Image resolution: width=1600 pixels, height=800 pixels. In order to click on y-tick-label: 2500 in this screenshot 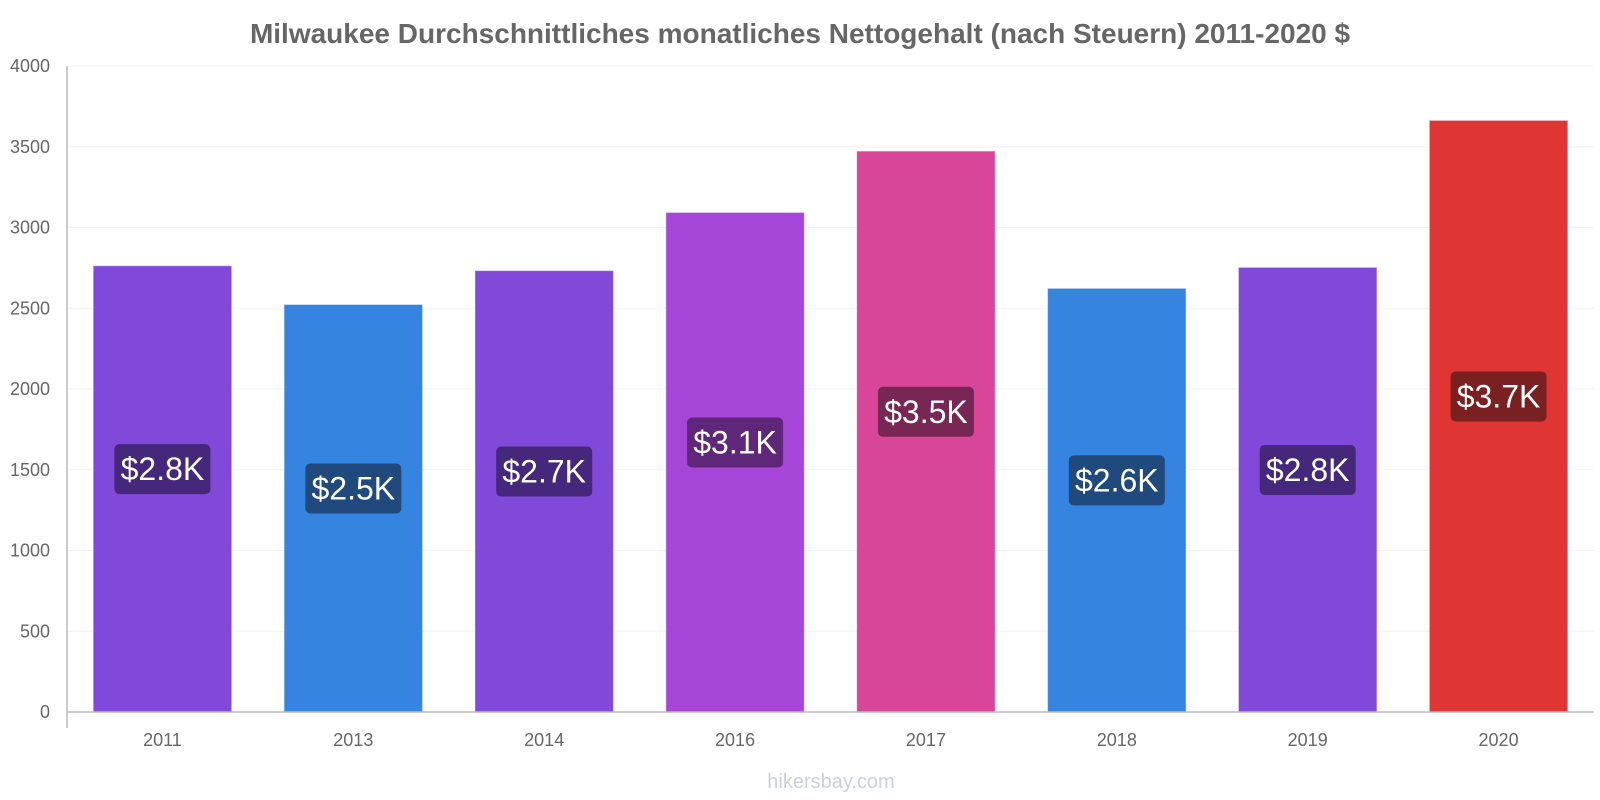, I will do `click(30, 308)`.